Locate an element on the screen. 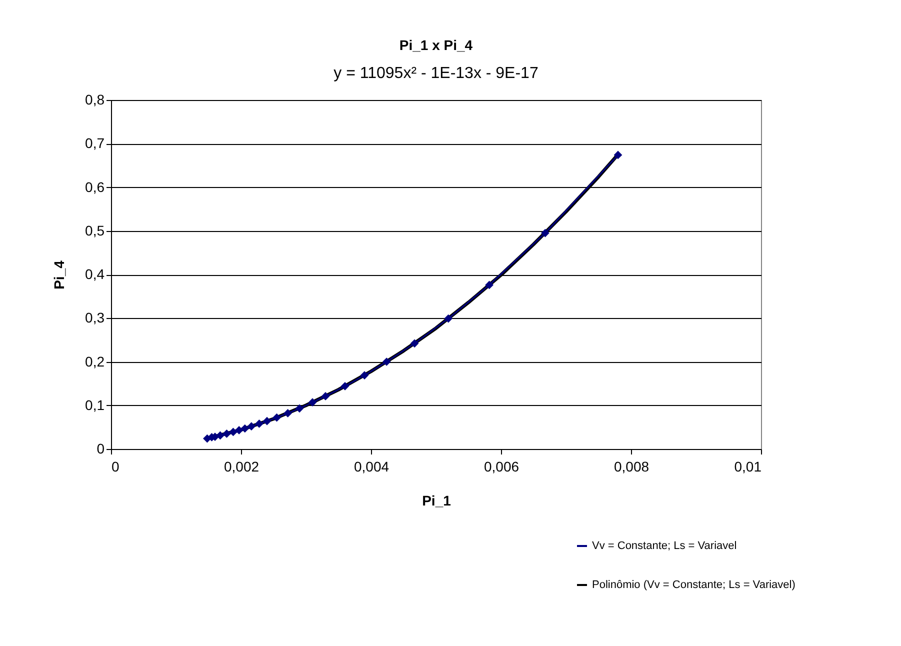 The height and width of the screenshot is (646, 901). y-tick-label: 0,1 is located at coordinates (95, 404).